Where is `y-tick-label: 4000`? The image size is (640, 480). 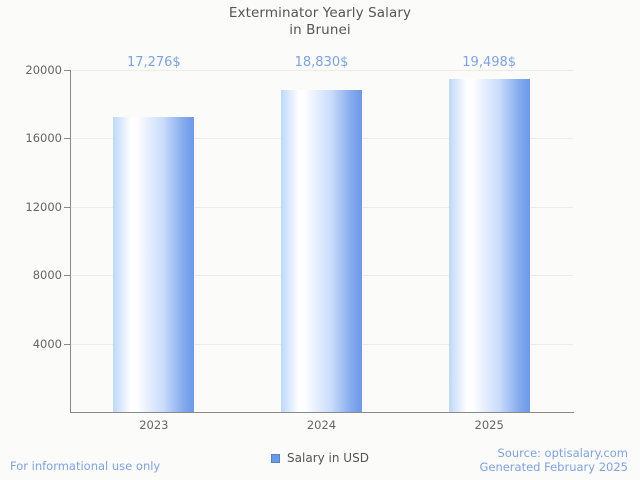 y-tick-label: 4000 is located at coordinates (47, 343).